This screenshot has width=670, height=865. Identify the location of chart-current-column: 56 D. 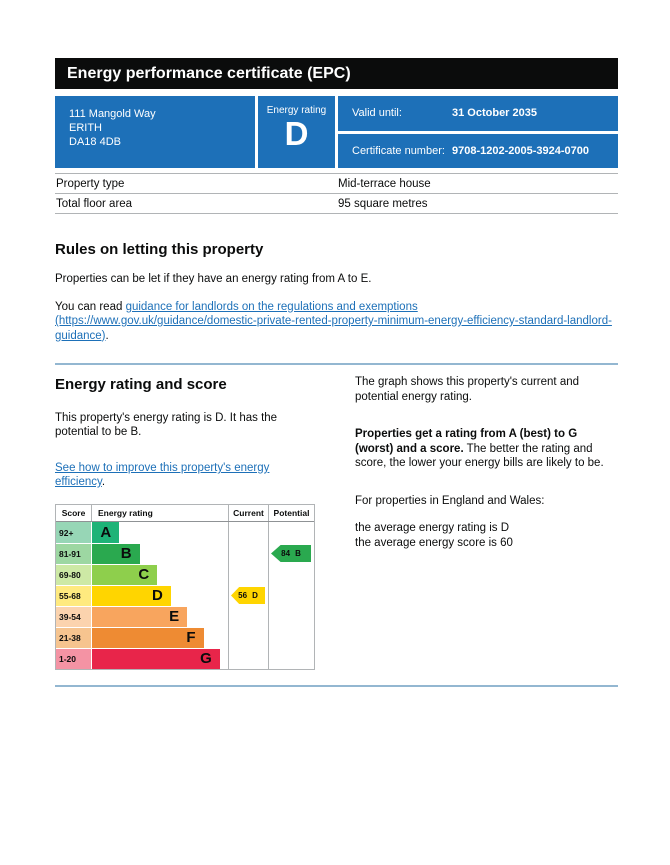
(248, 595).